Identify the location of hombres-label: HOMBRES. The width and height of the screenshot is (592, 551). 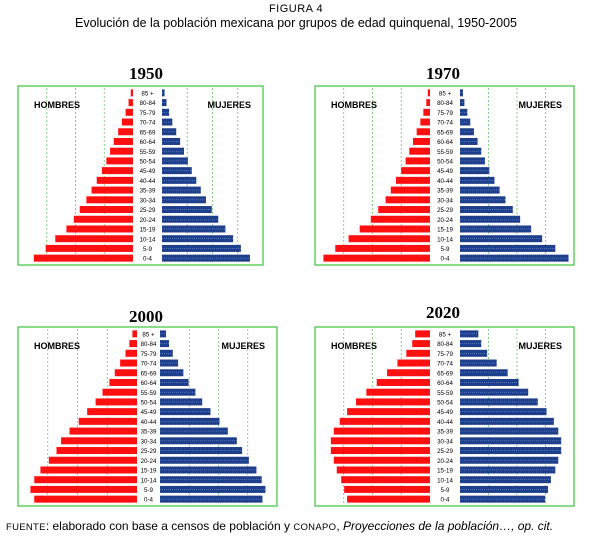
(57, 105).